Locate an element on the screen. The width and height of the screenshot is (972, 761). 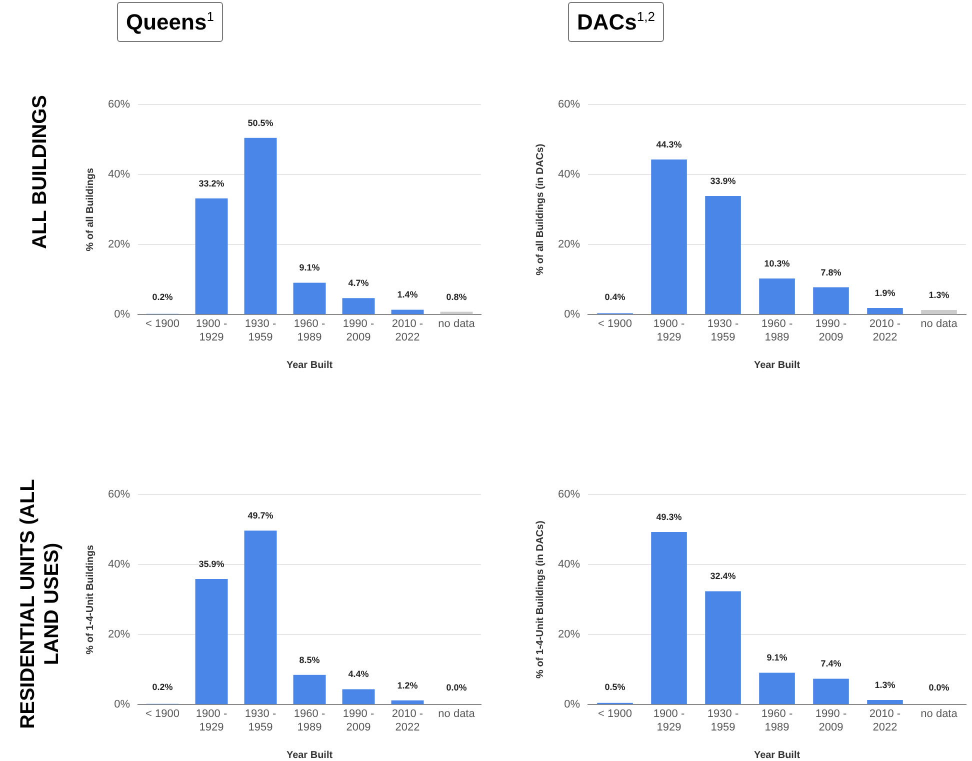
data-label: 33.2% is located at coordinates (211, 183).